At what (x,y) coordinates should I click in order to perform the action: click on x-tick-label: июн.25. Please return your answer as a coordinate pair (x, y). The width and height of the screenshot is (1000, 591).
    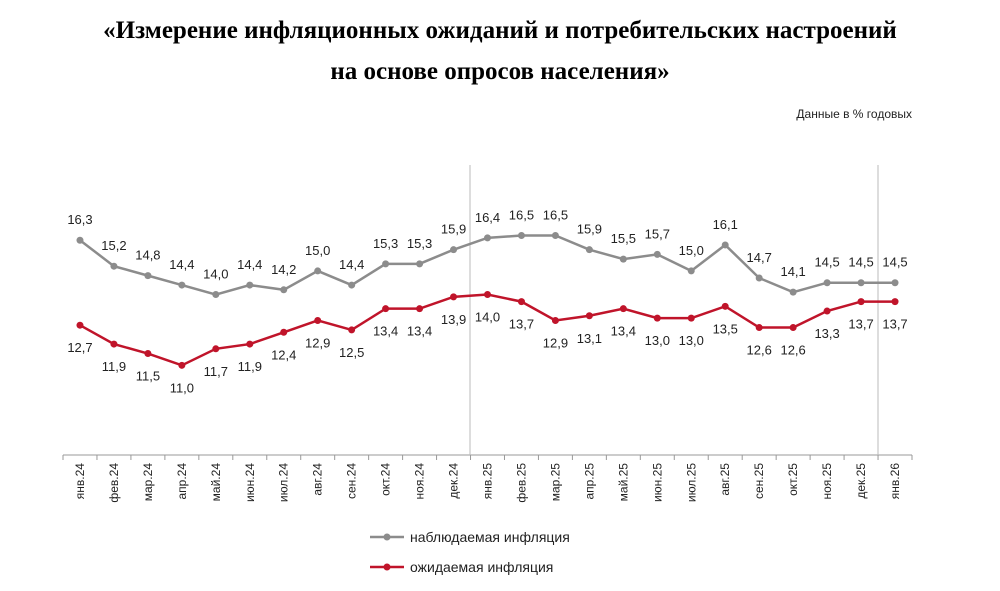
    Looking at the image, I should click on (657, 482).